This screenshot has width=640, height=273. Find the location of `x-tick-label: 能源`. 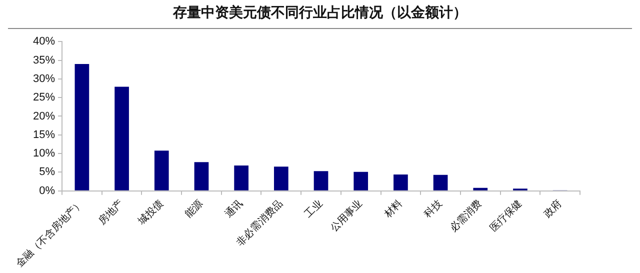

x-tick-label: 能源 is located at coordinates (194, 209).